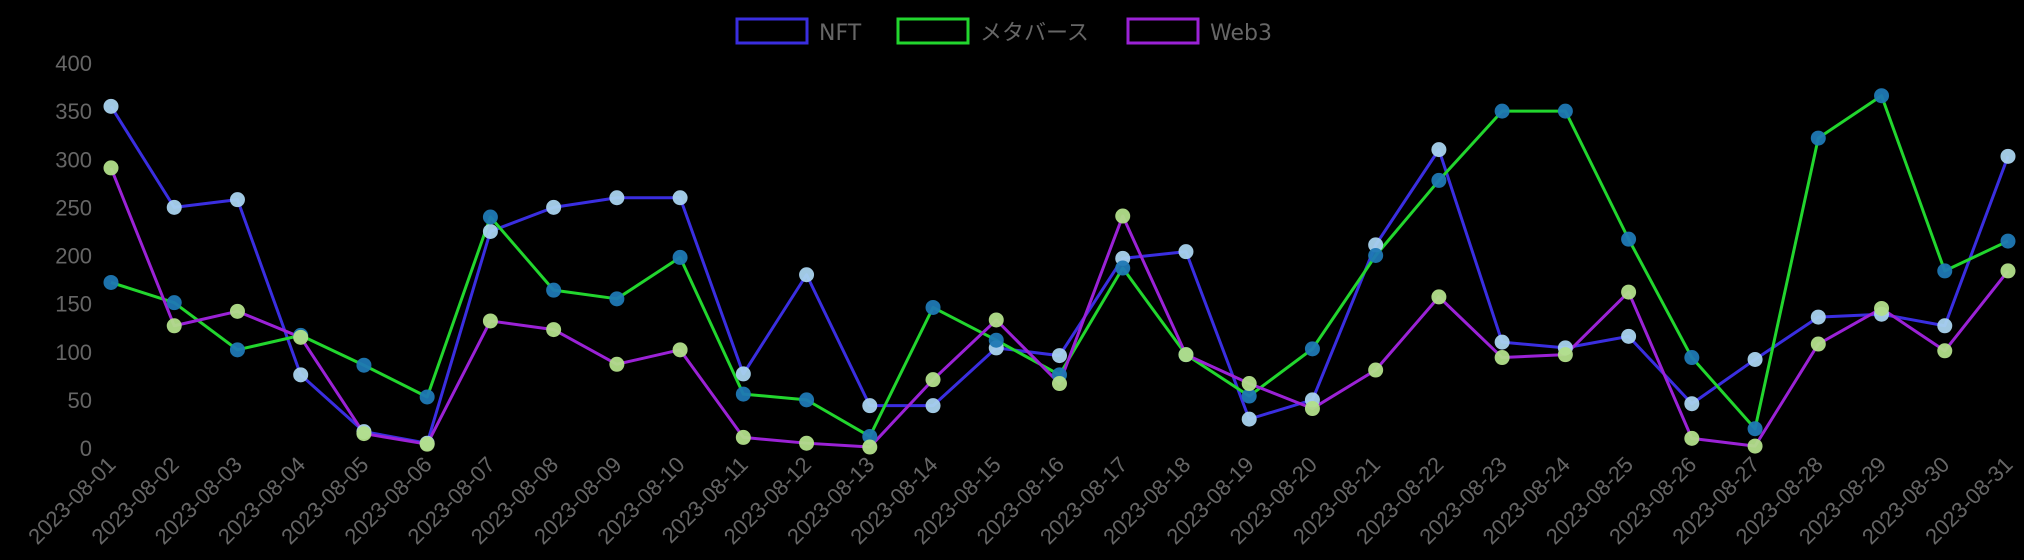 This screenshot has width=2024, height=560. Describe the element at coordinates (1199, 31) in the screenshot. I see `legend-item-2: Web3` at that location.